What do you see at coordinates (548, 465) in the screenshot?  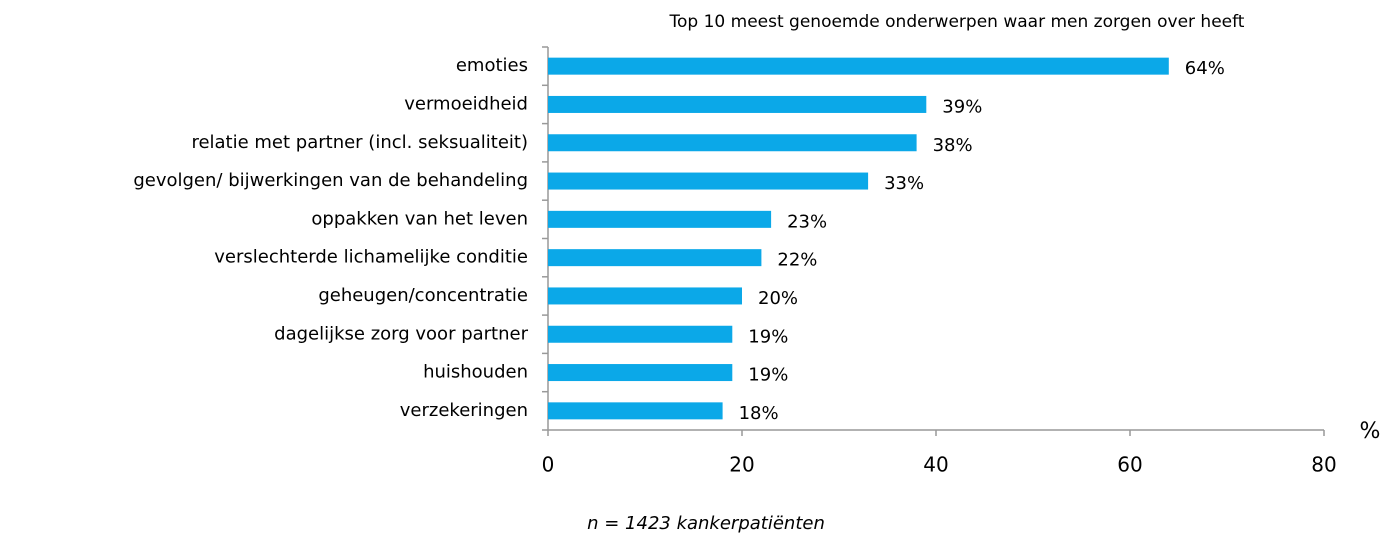 I see `x-tick-label: 0` at bounding box center [548, 465].